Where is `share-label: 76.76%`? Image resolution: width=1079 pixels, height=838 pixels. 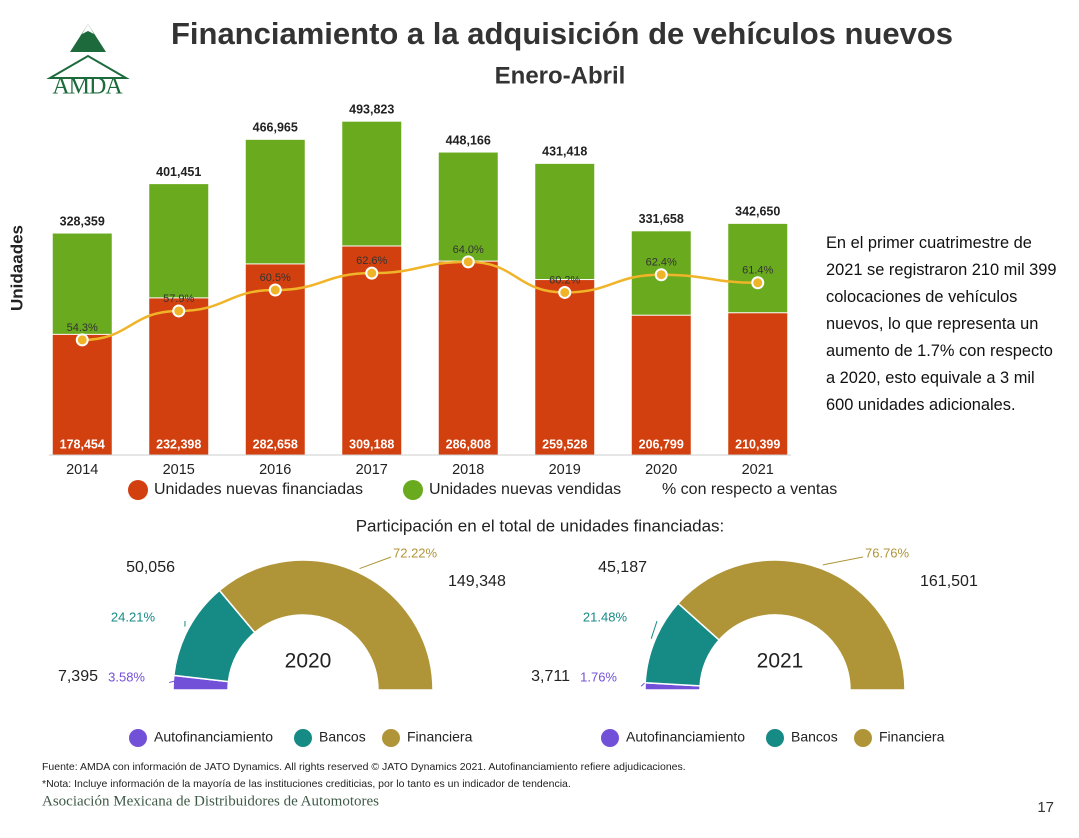
share-label: 76.76% is located at coordinates (887, 552).